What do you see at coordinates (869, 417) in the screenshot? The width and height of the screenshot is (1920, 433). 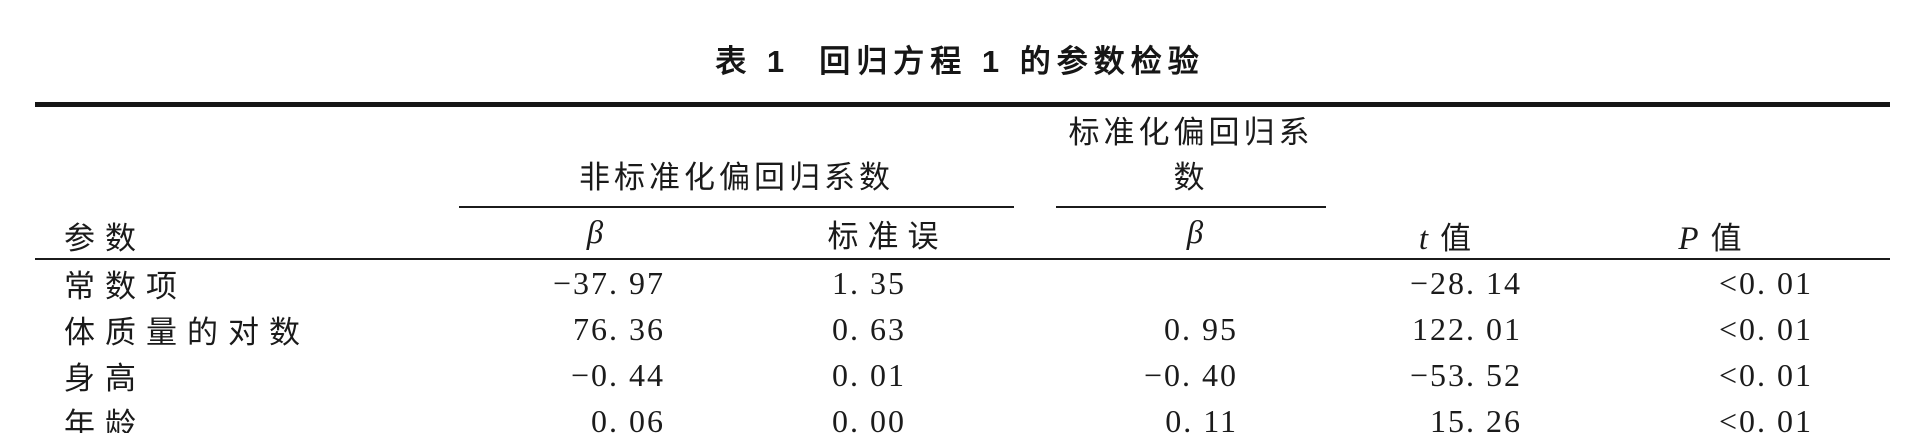 I see `cell-standard-error: 0. 00` at bounding box center [869, 417].